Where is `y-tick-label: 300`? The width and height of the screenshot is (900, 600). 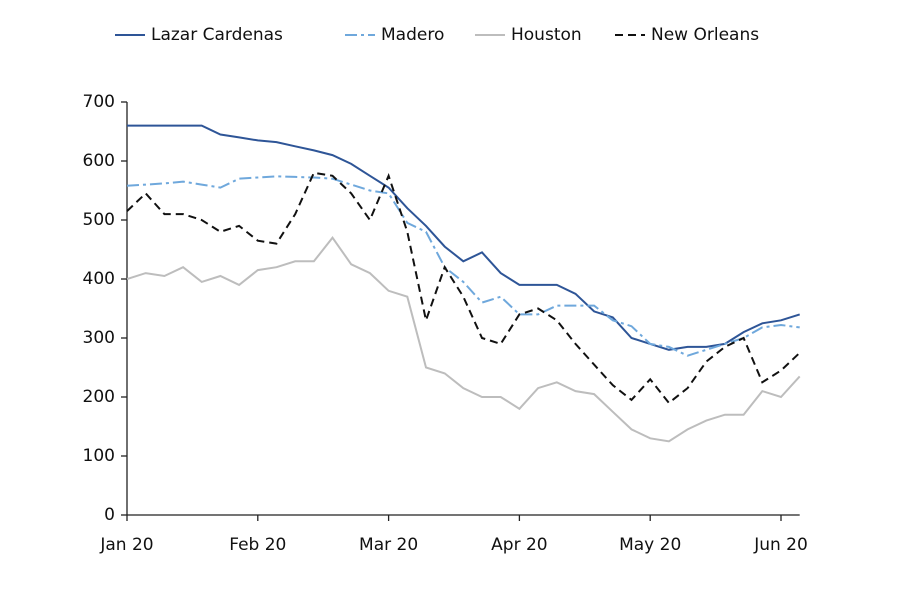
y-tick-label: 300 is located at coordinates (99, 338).